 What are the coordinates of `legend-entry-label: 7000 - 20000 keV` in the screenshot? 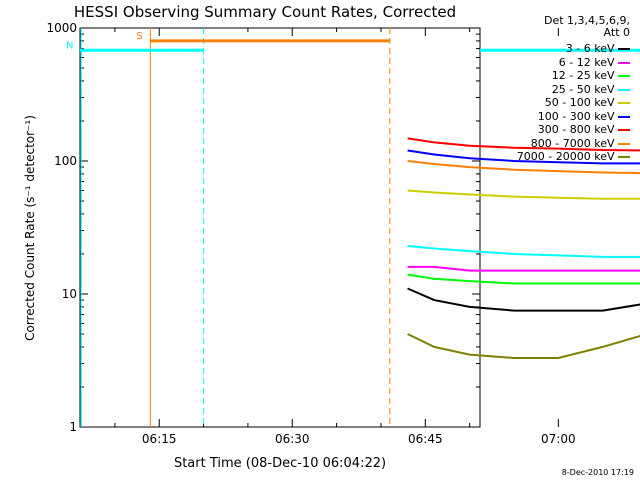 It's located at (567, 156).